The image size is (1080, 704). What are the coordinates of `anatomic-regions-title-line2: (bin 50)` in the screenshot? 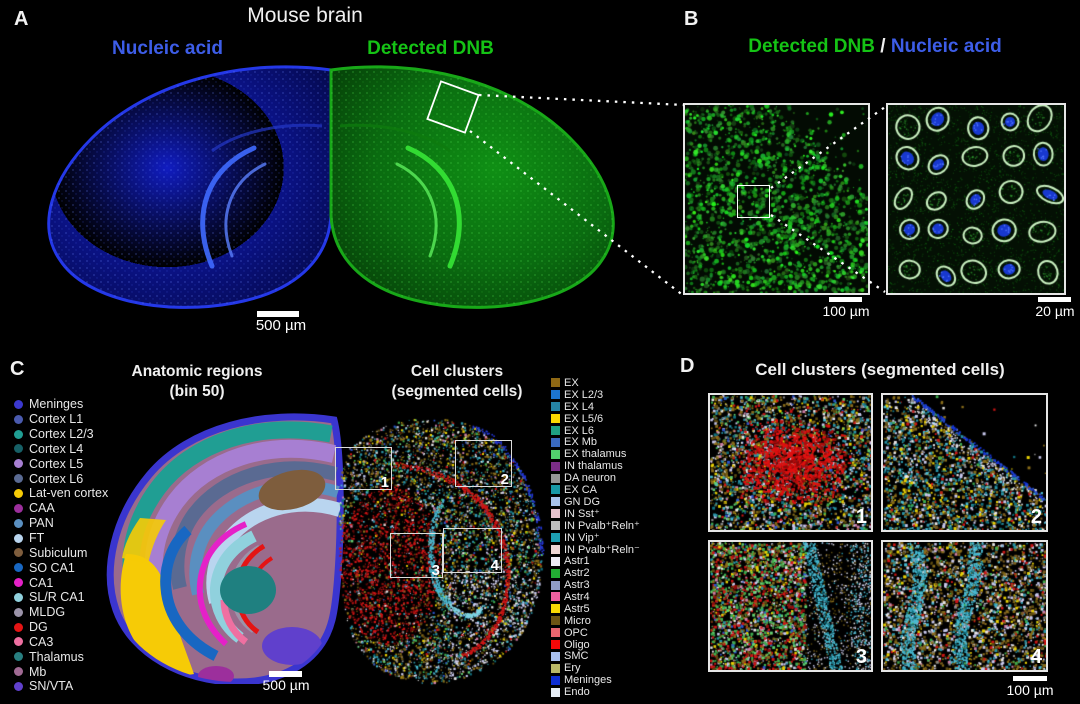 It's located at (197, 391).